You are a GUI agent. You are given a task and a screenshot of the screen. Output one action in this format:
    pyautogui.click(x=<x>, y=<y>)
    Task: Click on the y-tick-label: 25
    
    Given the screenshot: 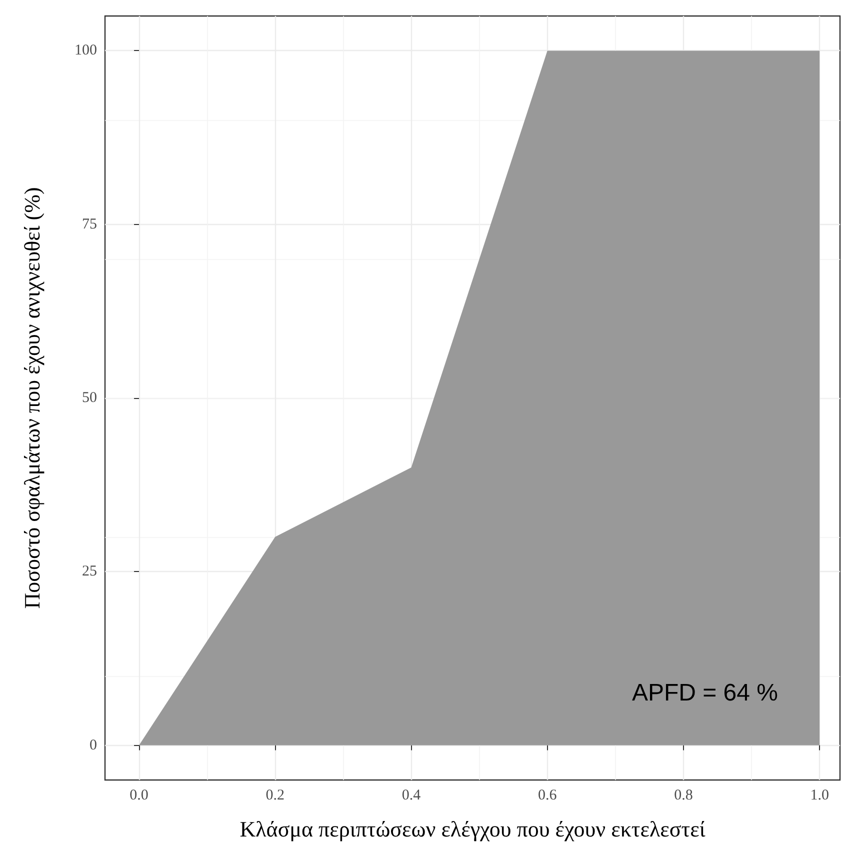 What is the action you would take?
    pyautogui.click(x=89, y=572)
    